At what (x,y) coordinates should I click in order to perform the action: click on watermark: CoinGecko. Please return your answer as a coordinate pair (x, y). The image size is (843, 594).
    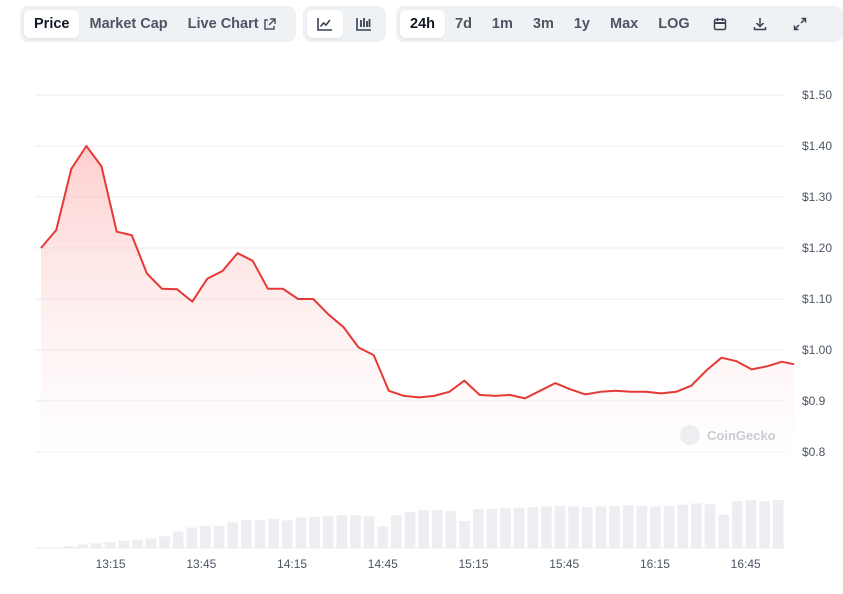
    Looking at the image, I should click on (728, 435).